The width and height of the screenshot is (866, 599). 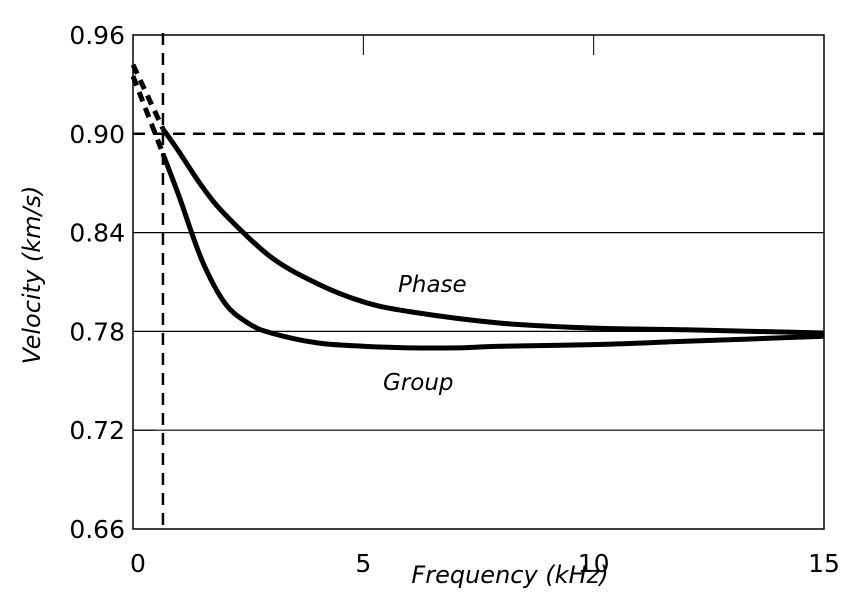 I want to click on x-tick-label: 5, so click(x=363, y=563).